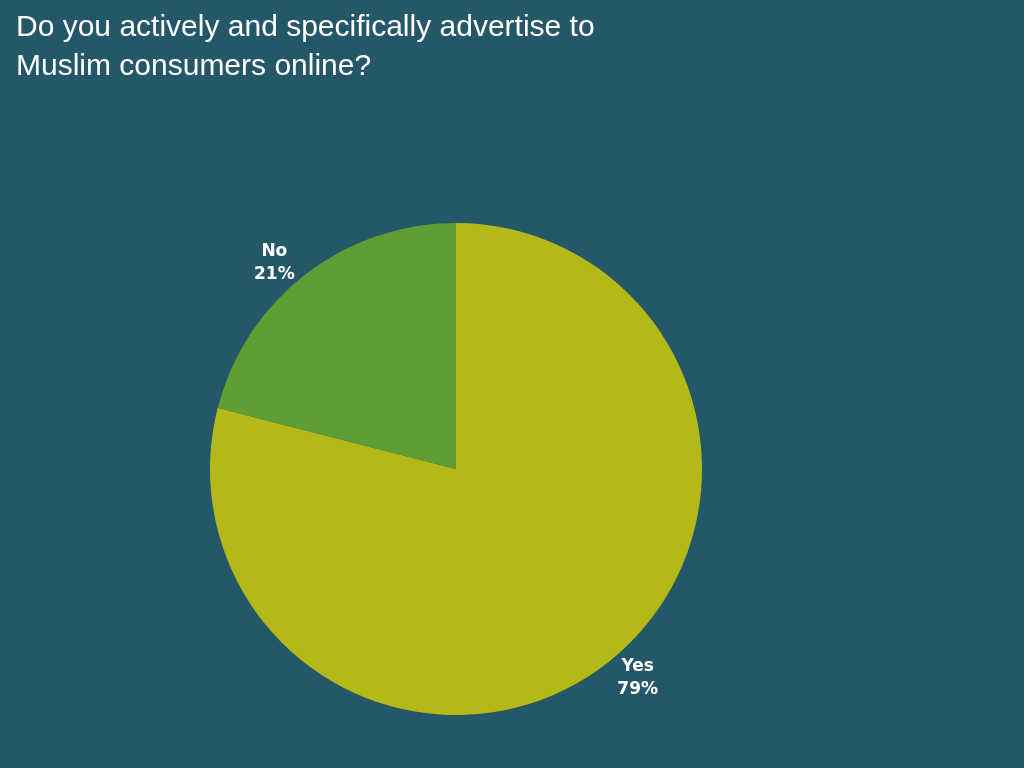  I want to click on slice-label: Yes, so click(637, 665).